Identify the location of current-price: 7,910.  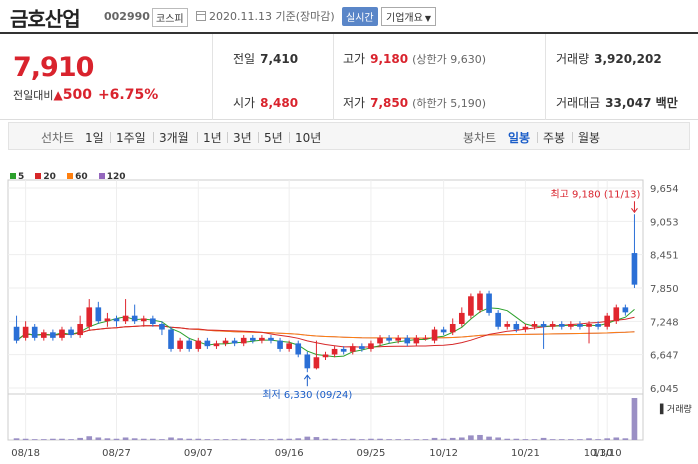
(53, 67).